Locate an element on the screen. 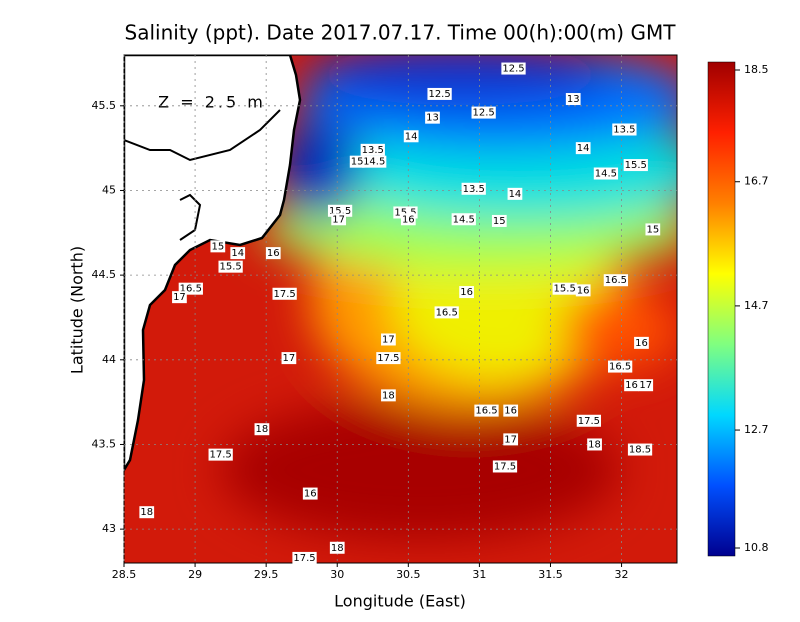 The height and width of the screenshot is (622, 800). x-tick-label: 31 is located at coordinates (479, 574).